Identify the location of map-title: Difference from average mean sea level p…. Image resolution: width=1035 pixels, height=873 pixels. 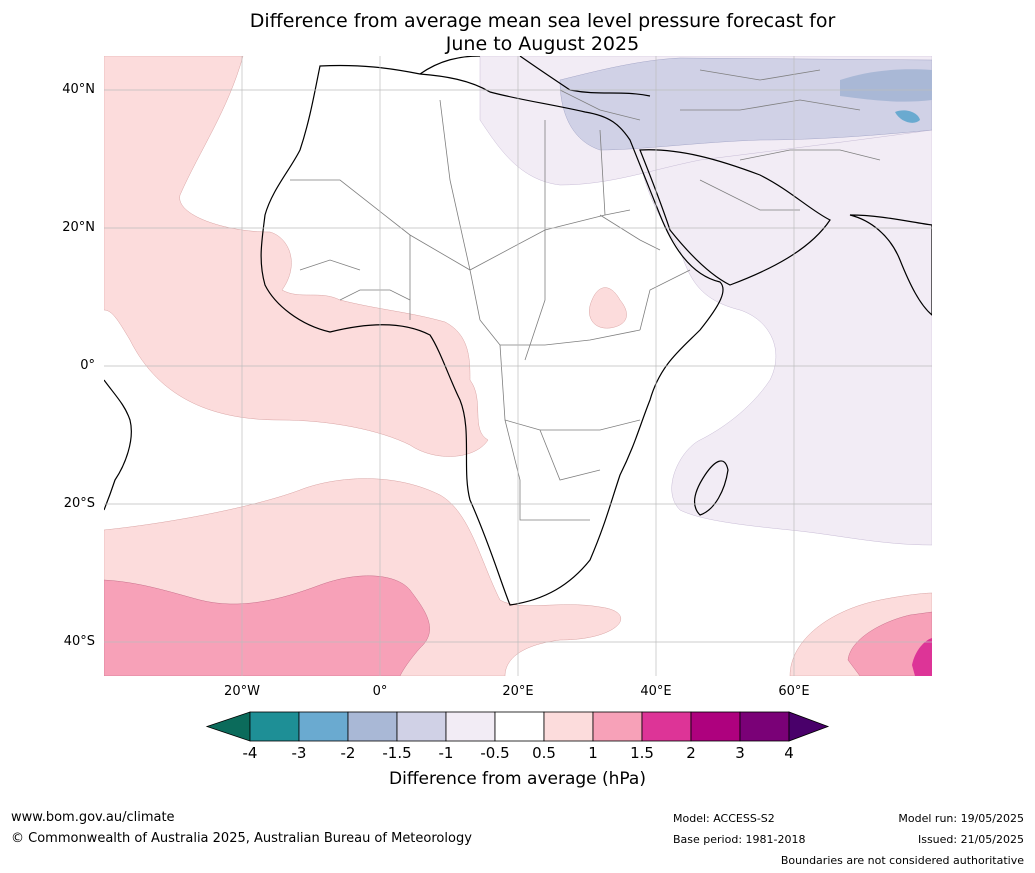
(517, 33).